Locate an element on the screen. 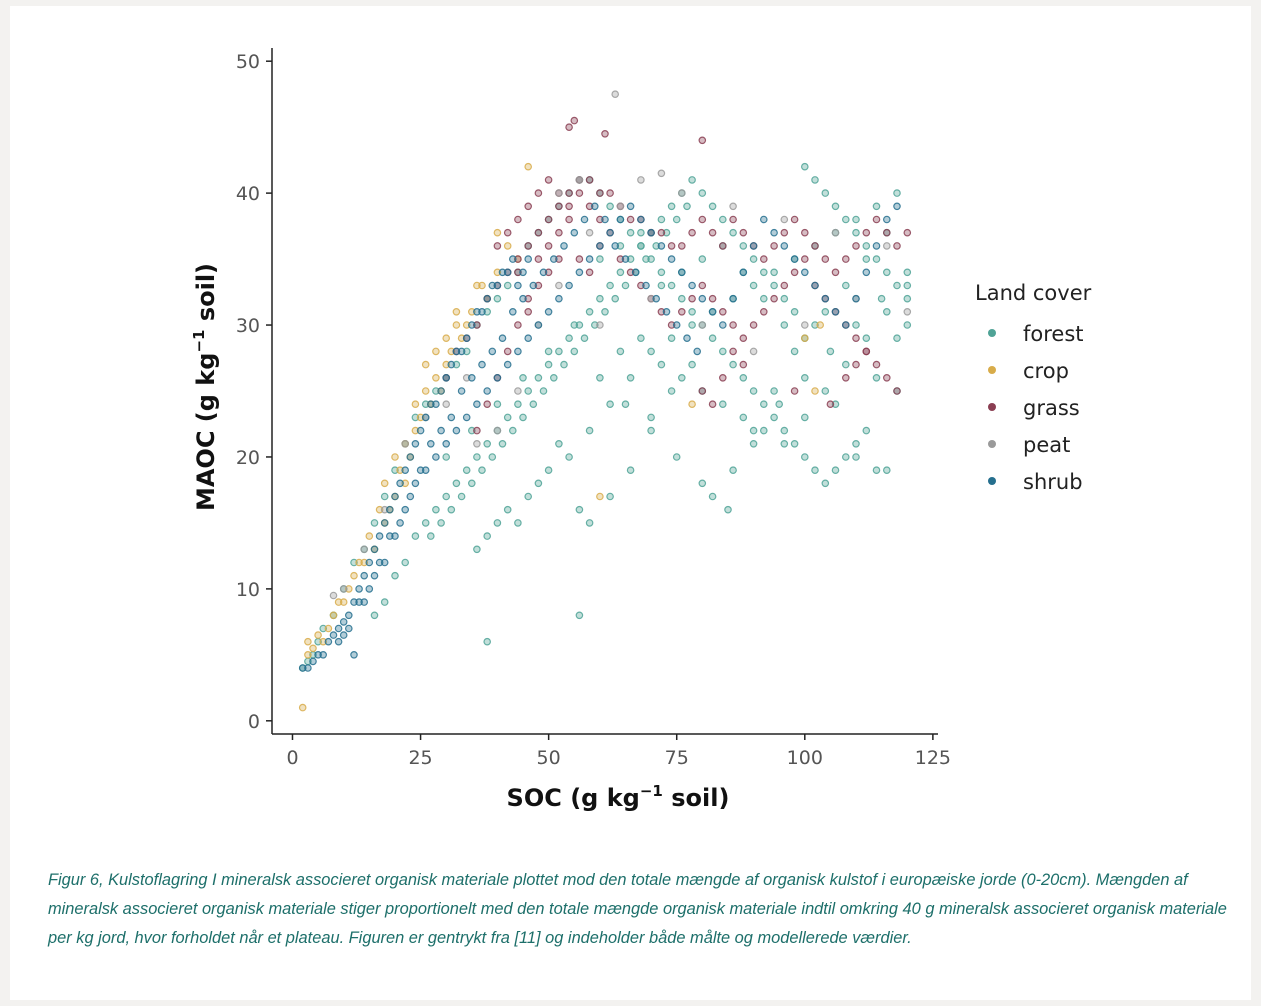  legend-label-crop: crop is located at coordinates (1046, 371).